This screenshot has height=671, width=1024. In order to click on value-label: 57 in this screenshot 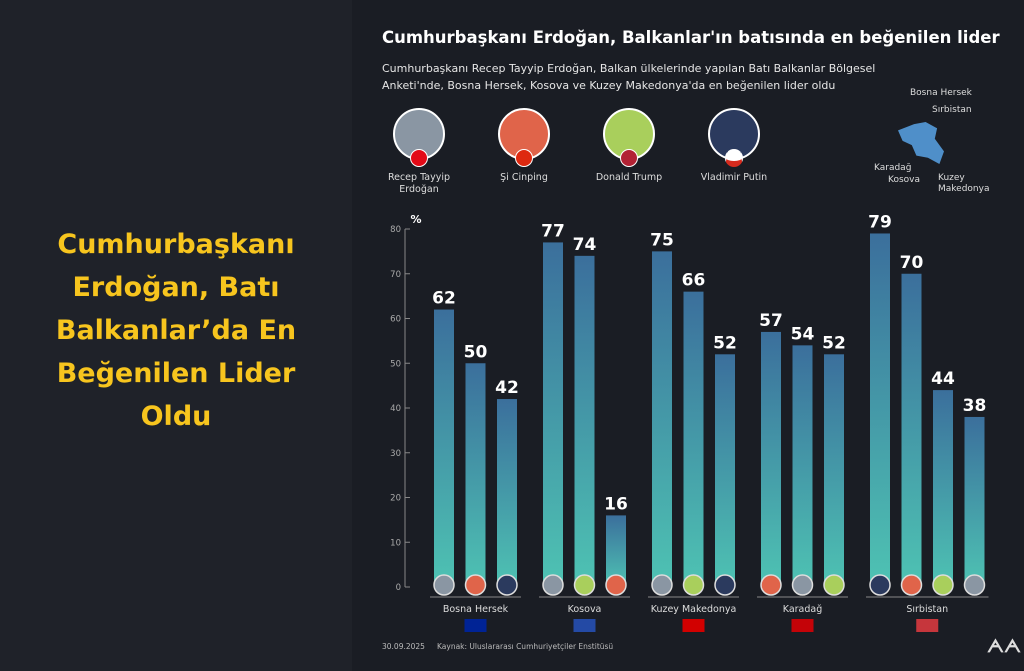, I will do `click(771, 321)`.